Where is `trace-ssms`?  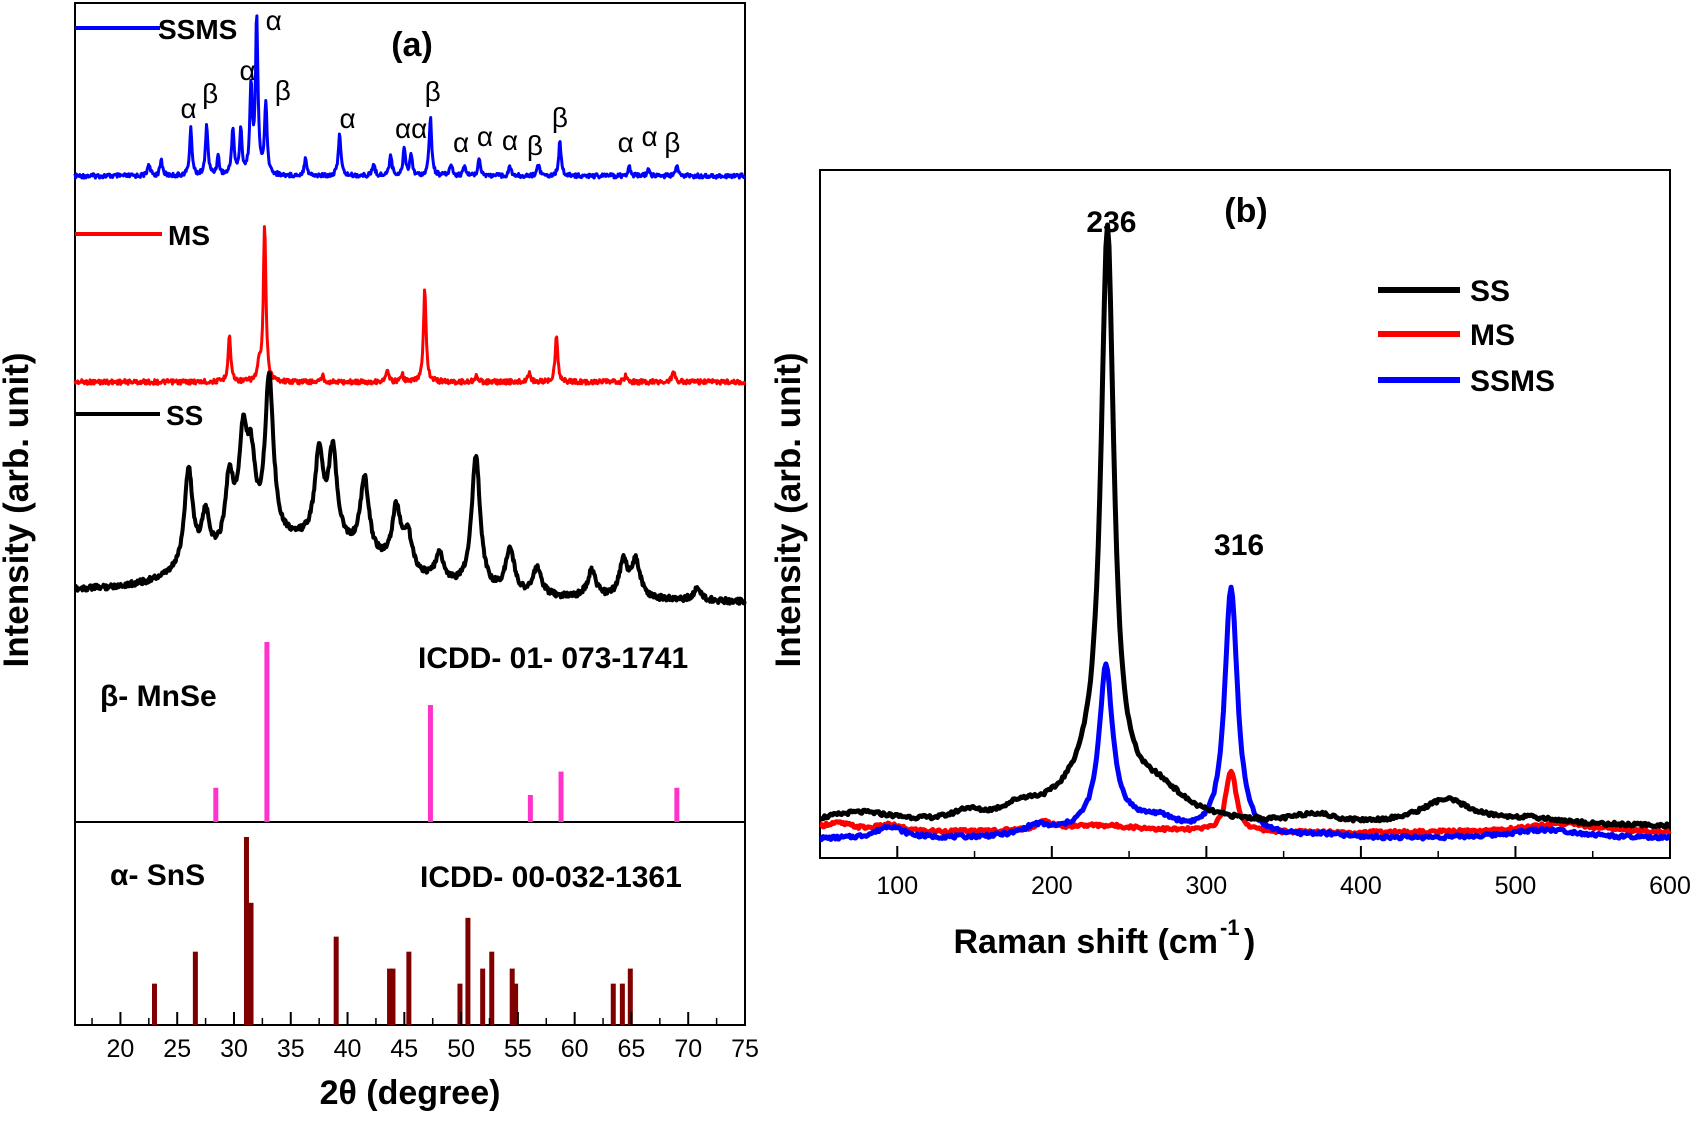 trace-ssms is located at coordinates (409, 97).